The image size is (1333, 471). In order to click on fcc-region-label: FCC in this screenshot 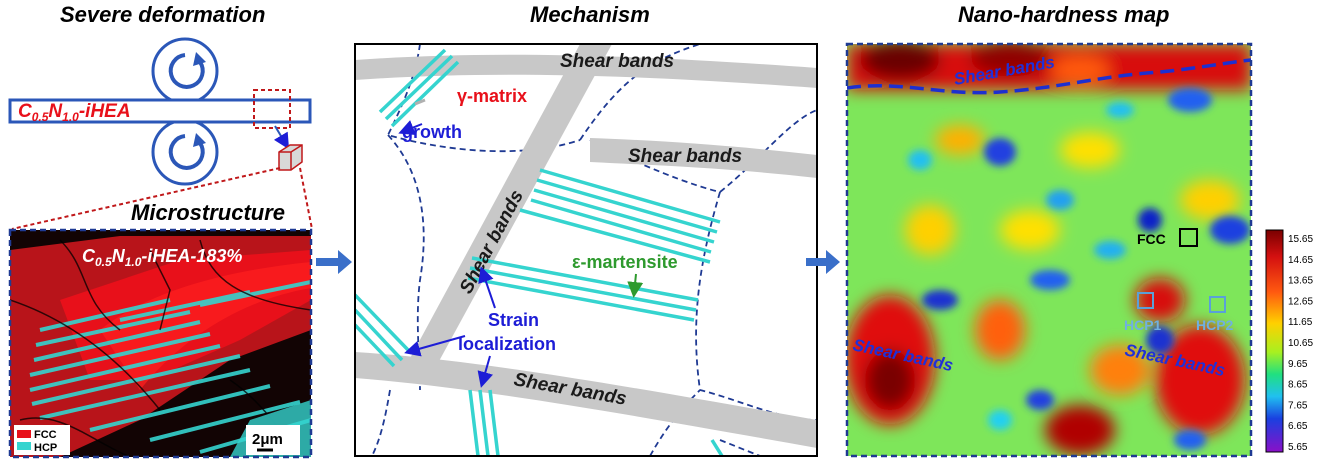, I will do `click(1151, 239)`.